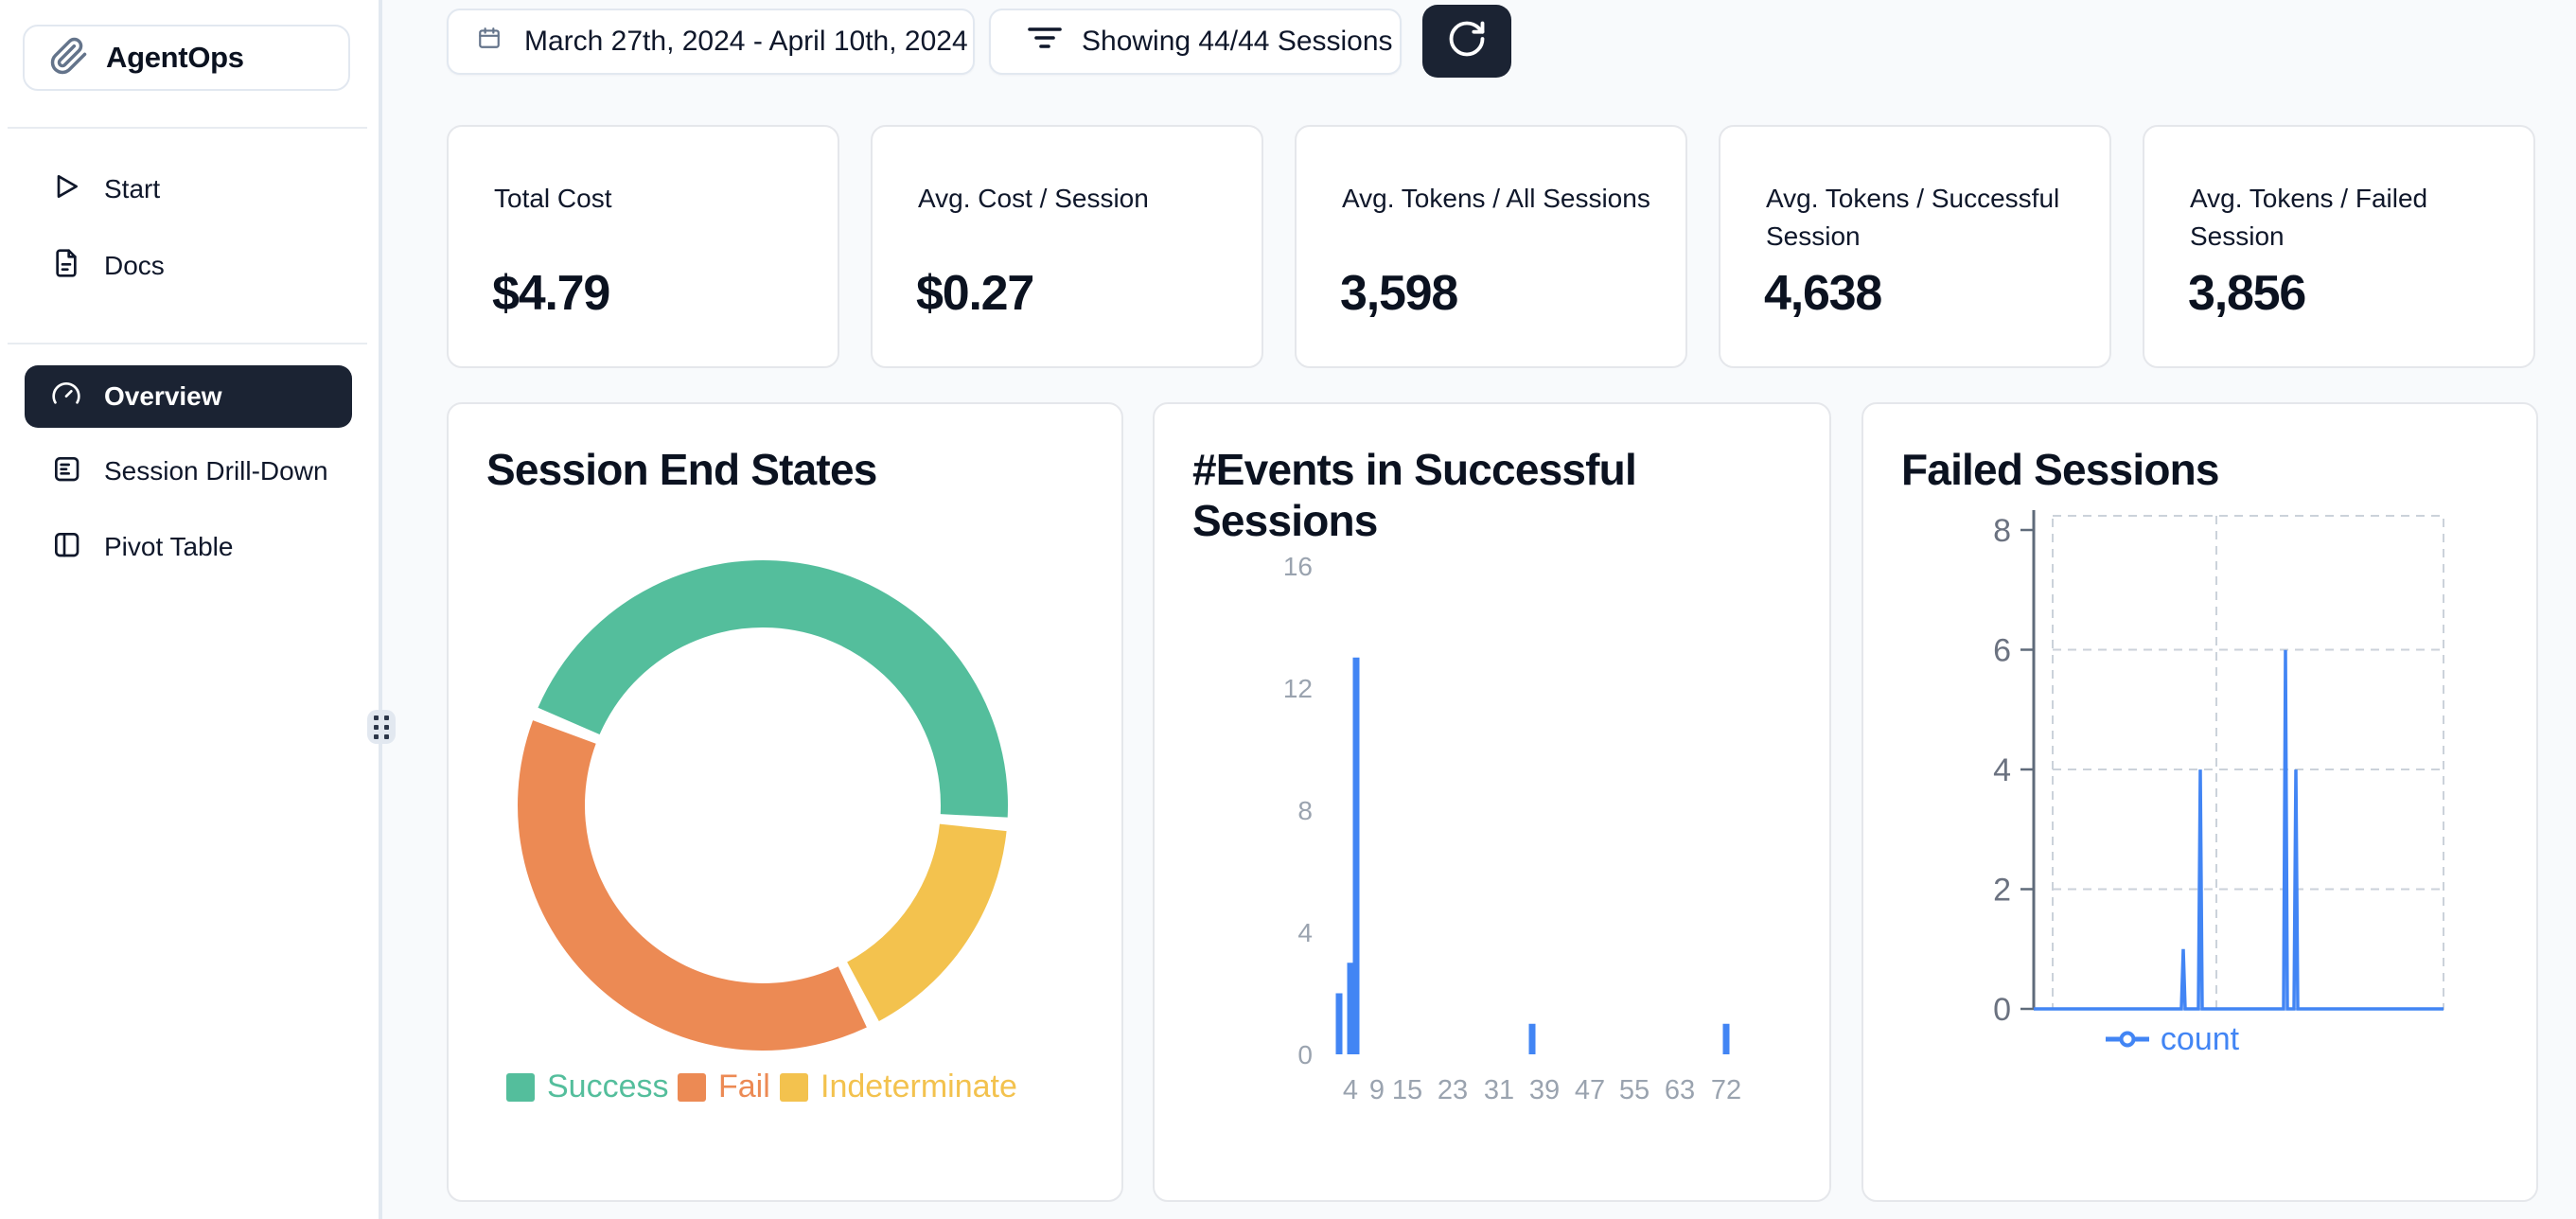 The width and height of the screenshot is (2576, 1219). What do you see at coordinates (1544, 1090) in the screenshot?
I see `svg-text: 39` at bounding box center [1544, 1090].